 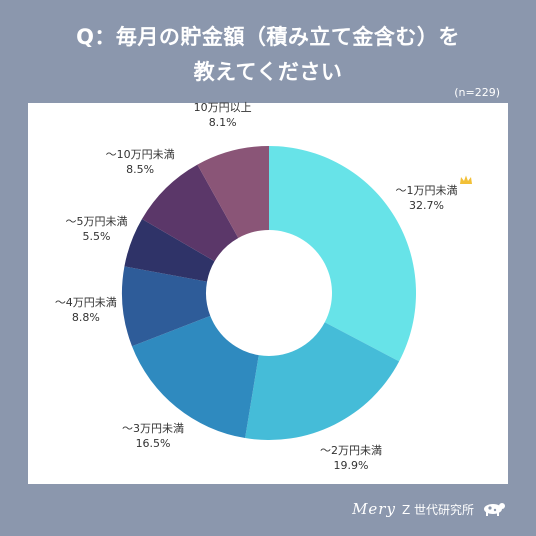 What do you see at coordinates (140, 169) in the screenshot?
I see `slice-value: 8.5%` at bounding box center [140, 169].